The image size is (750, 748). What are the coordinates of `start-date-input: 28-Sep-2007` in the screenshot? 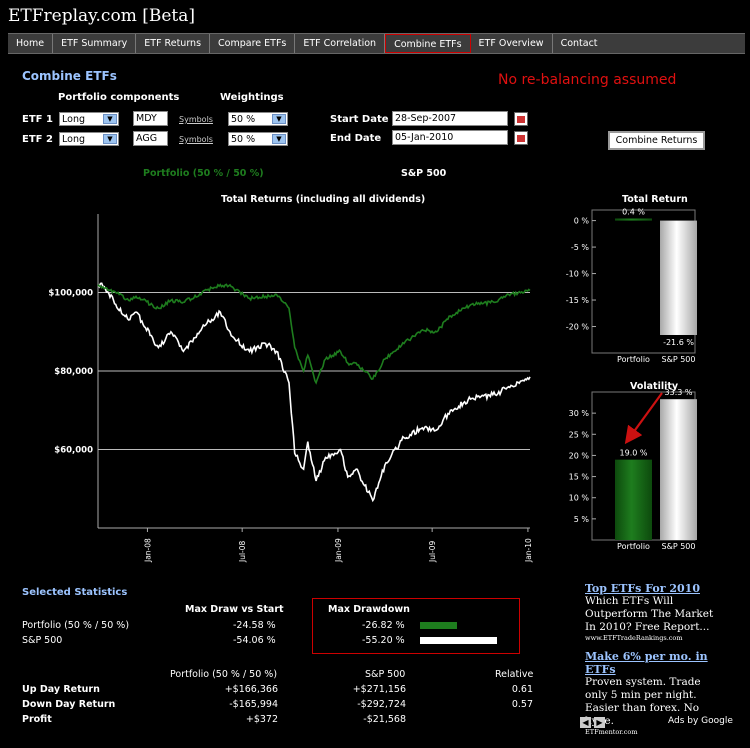 It's located at (450, 118).